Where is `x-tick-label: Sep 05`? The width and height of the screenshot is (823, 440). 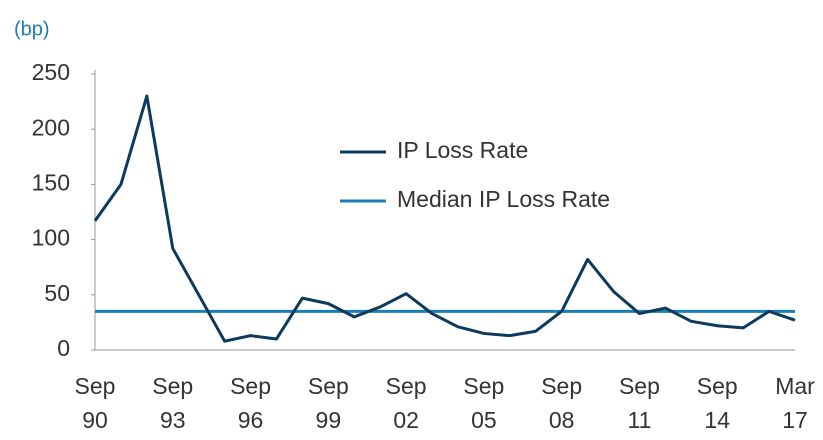 x-tick-label: Sep 05 is located at coordinates (483, 403).